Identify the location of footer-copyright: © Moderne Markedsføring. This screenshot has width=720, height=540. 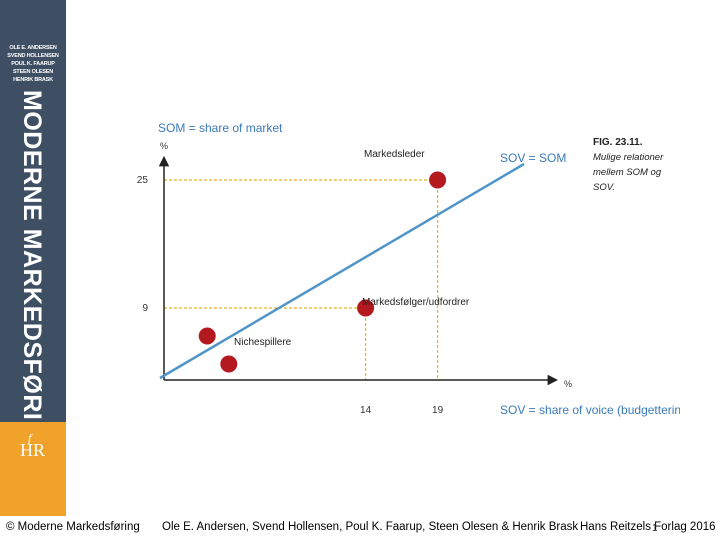
(73, 527).